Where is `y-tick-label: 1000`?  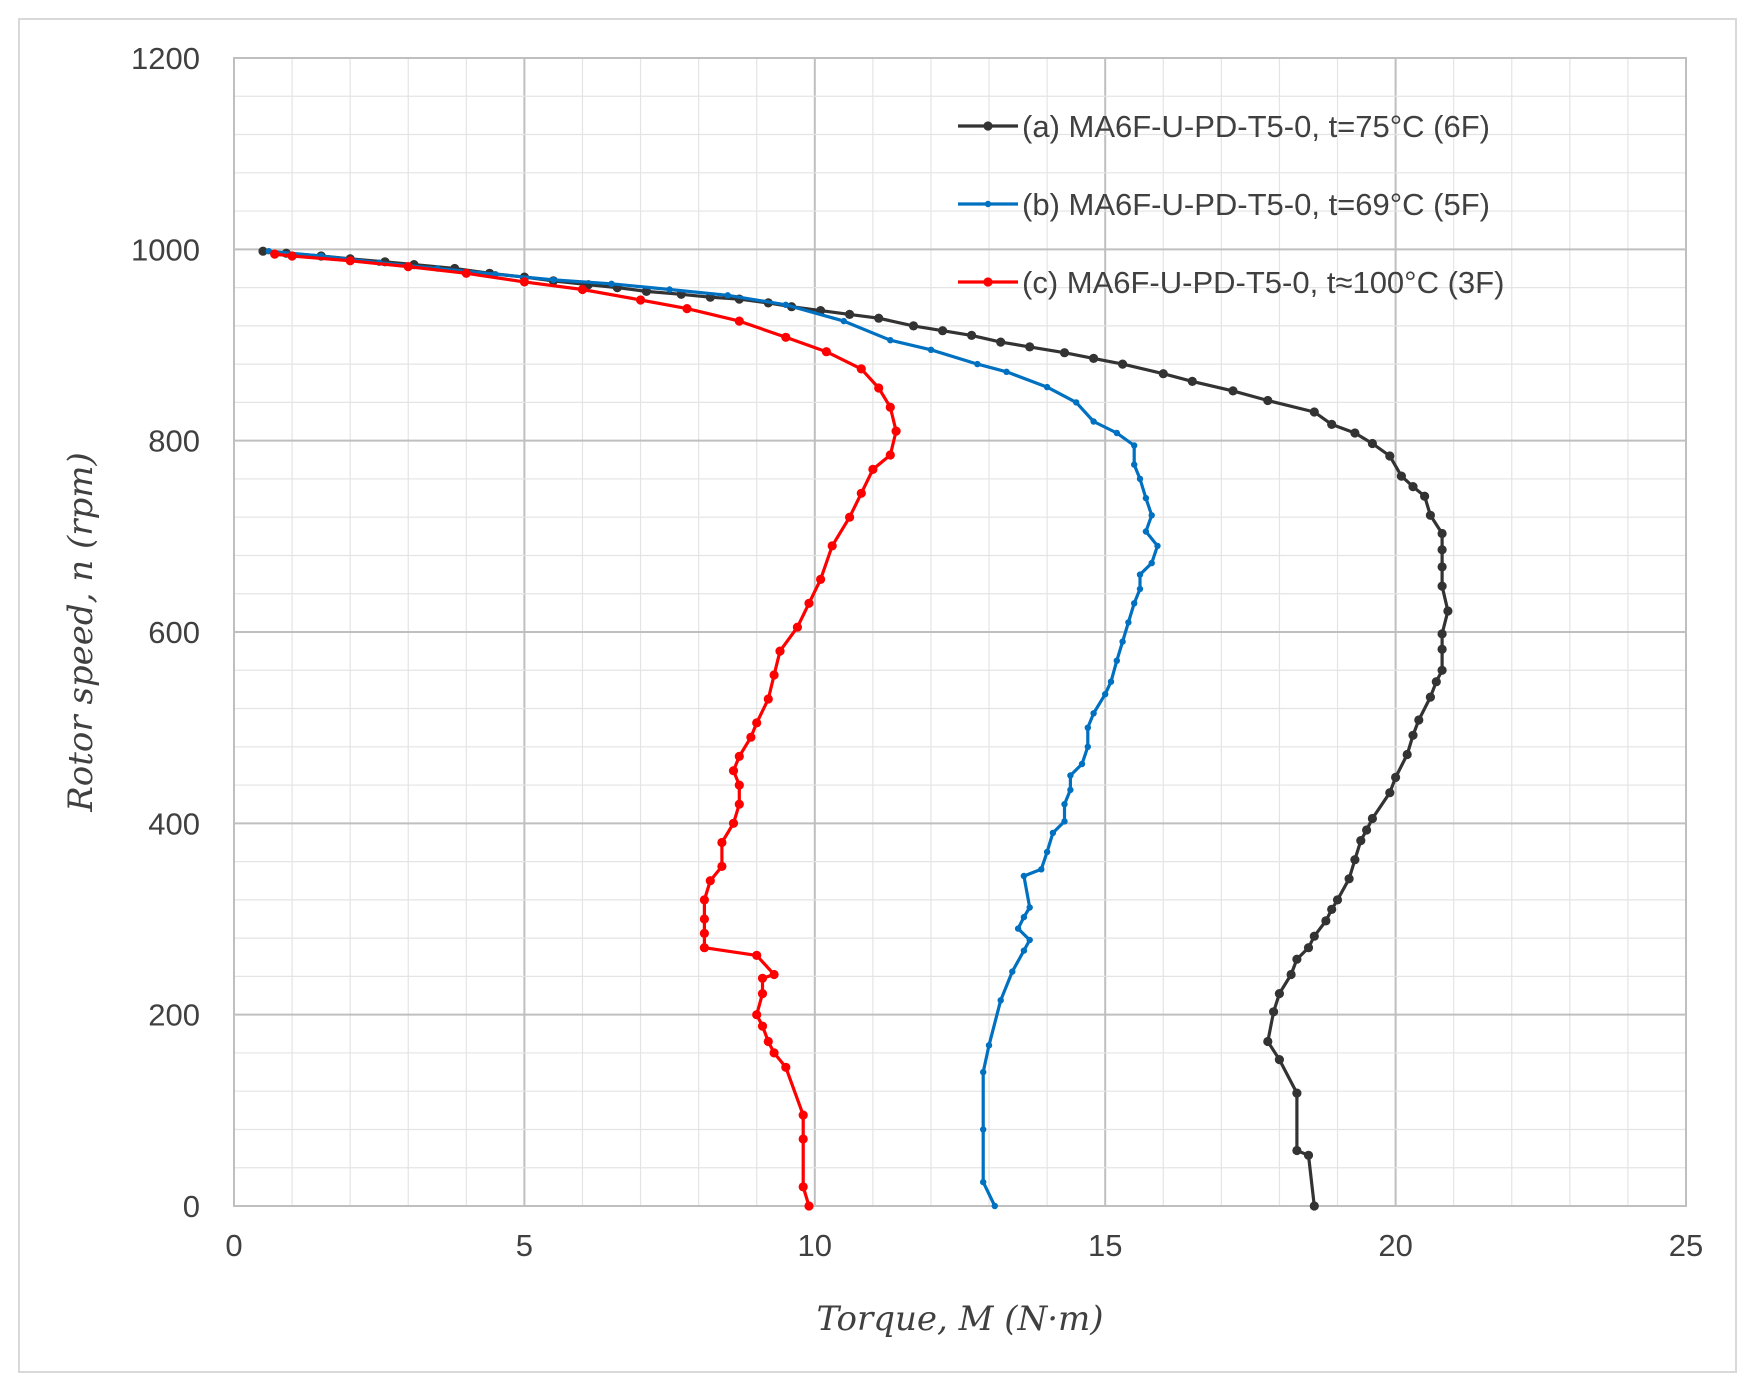
y-tick-label: 1000 is located at coordinates (165, 249).